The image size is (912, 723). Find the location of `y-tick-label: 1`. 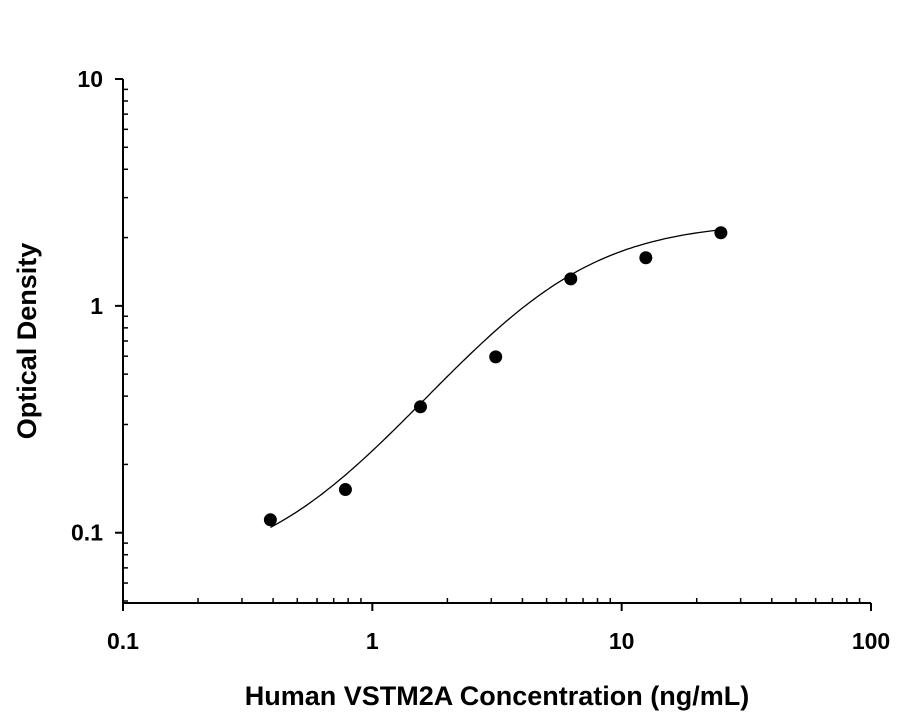

y-tick-label: 1 is located at coordinates (96, 306).